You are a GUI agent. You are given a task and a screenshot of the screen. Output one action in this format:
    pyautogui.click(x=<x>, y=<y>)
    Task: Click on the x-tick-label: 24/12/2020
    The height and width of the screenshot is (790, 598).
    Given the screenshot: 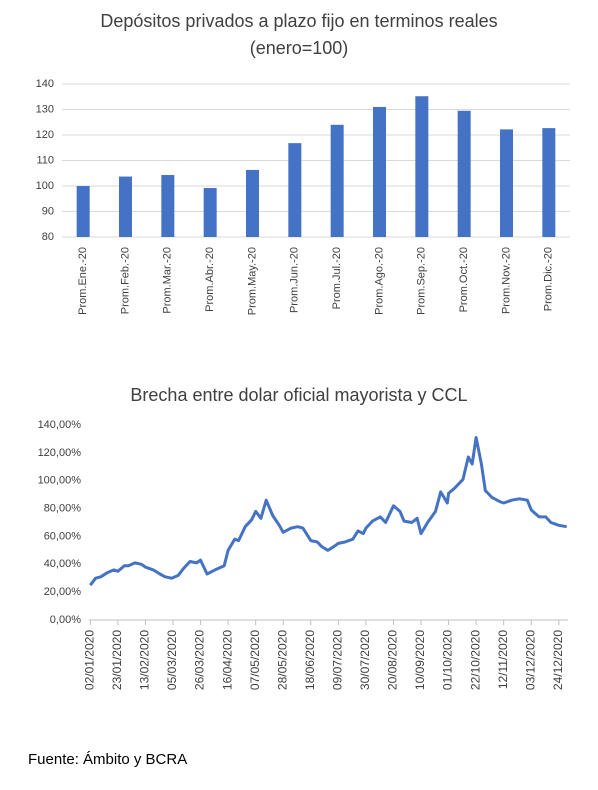 What is the action you would take?
    pyautogui.click(x=558, y=660)
    